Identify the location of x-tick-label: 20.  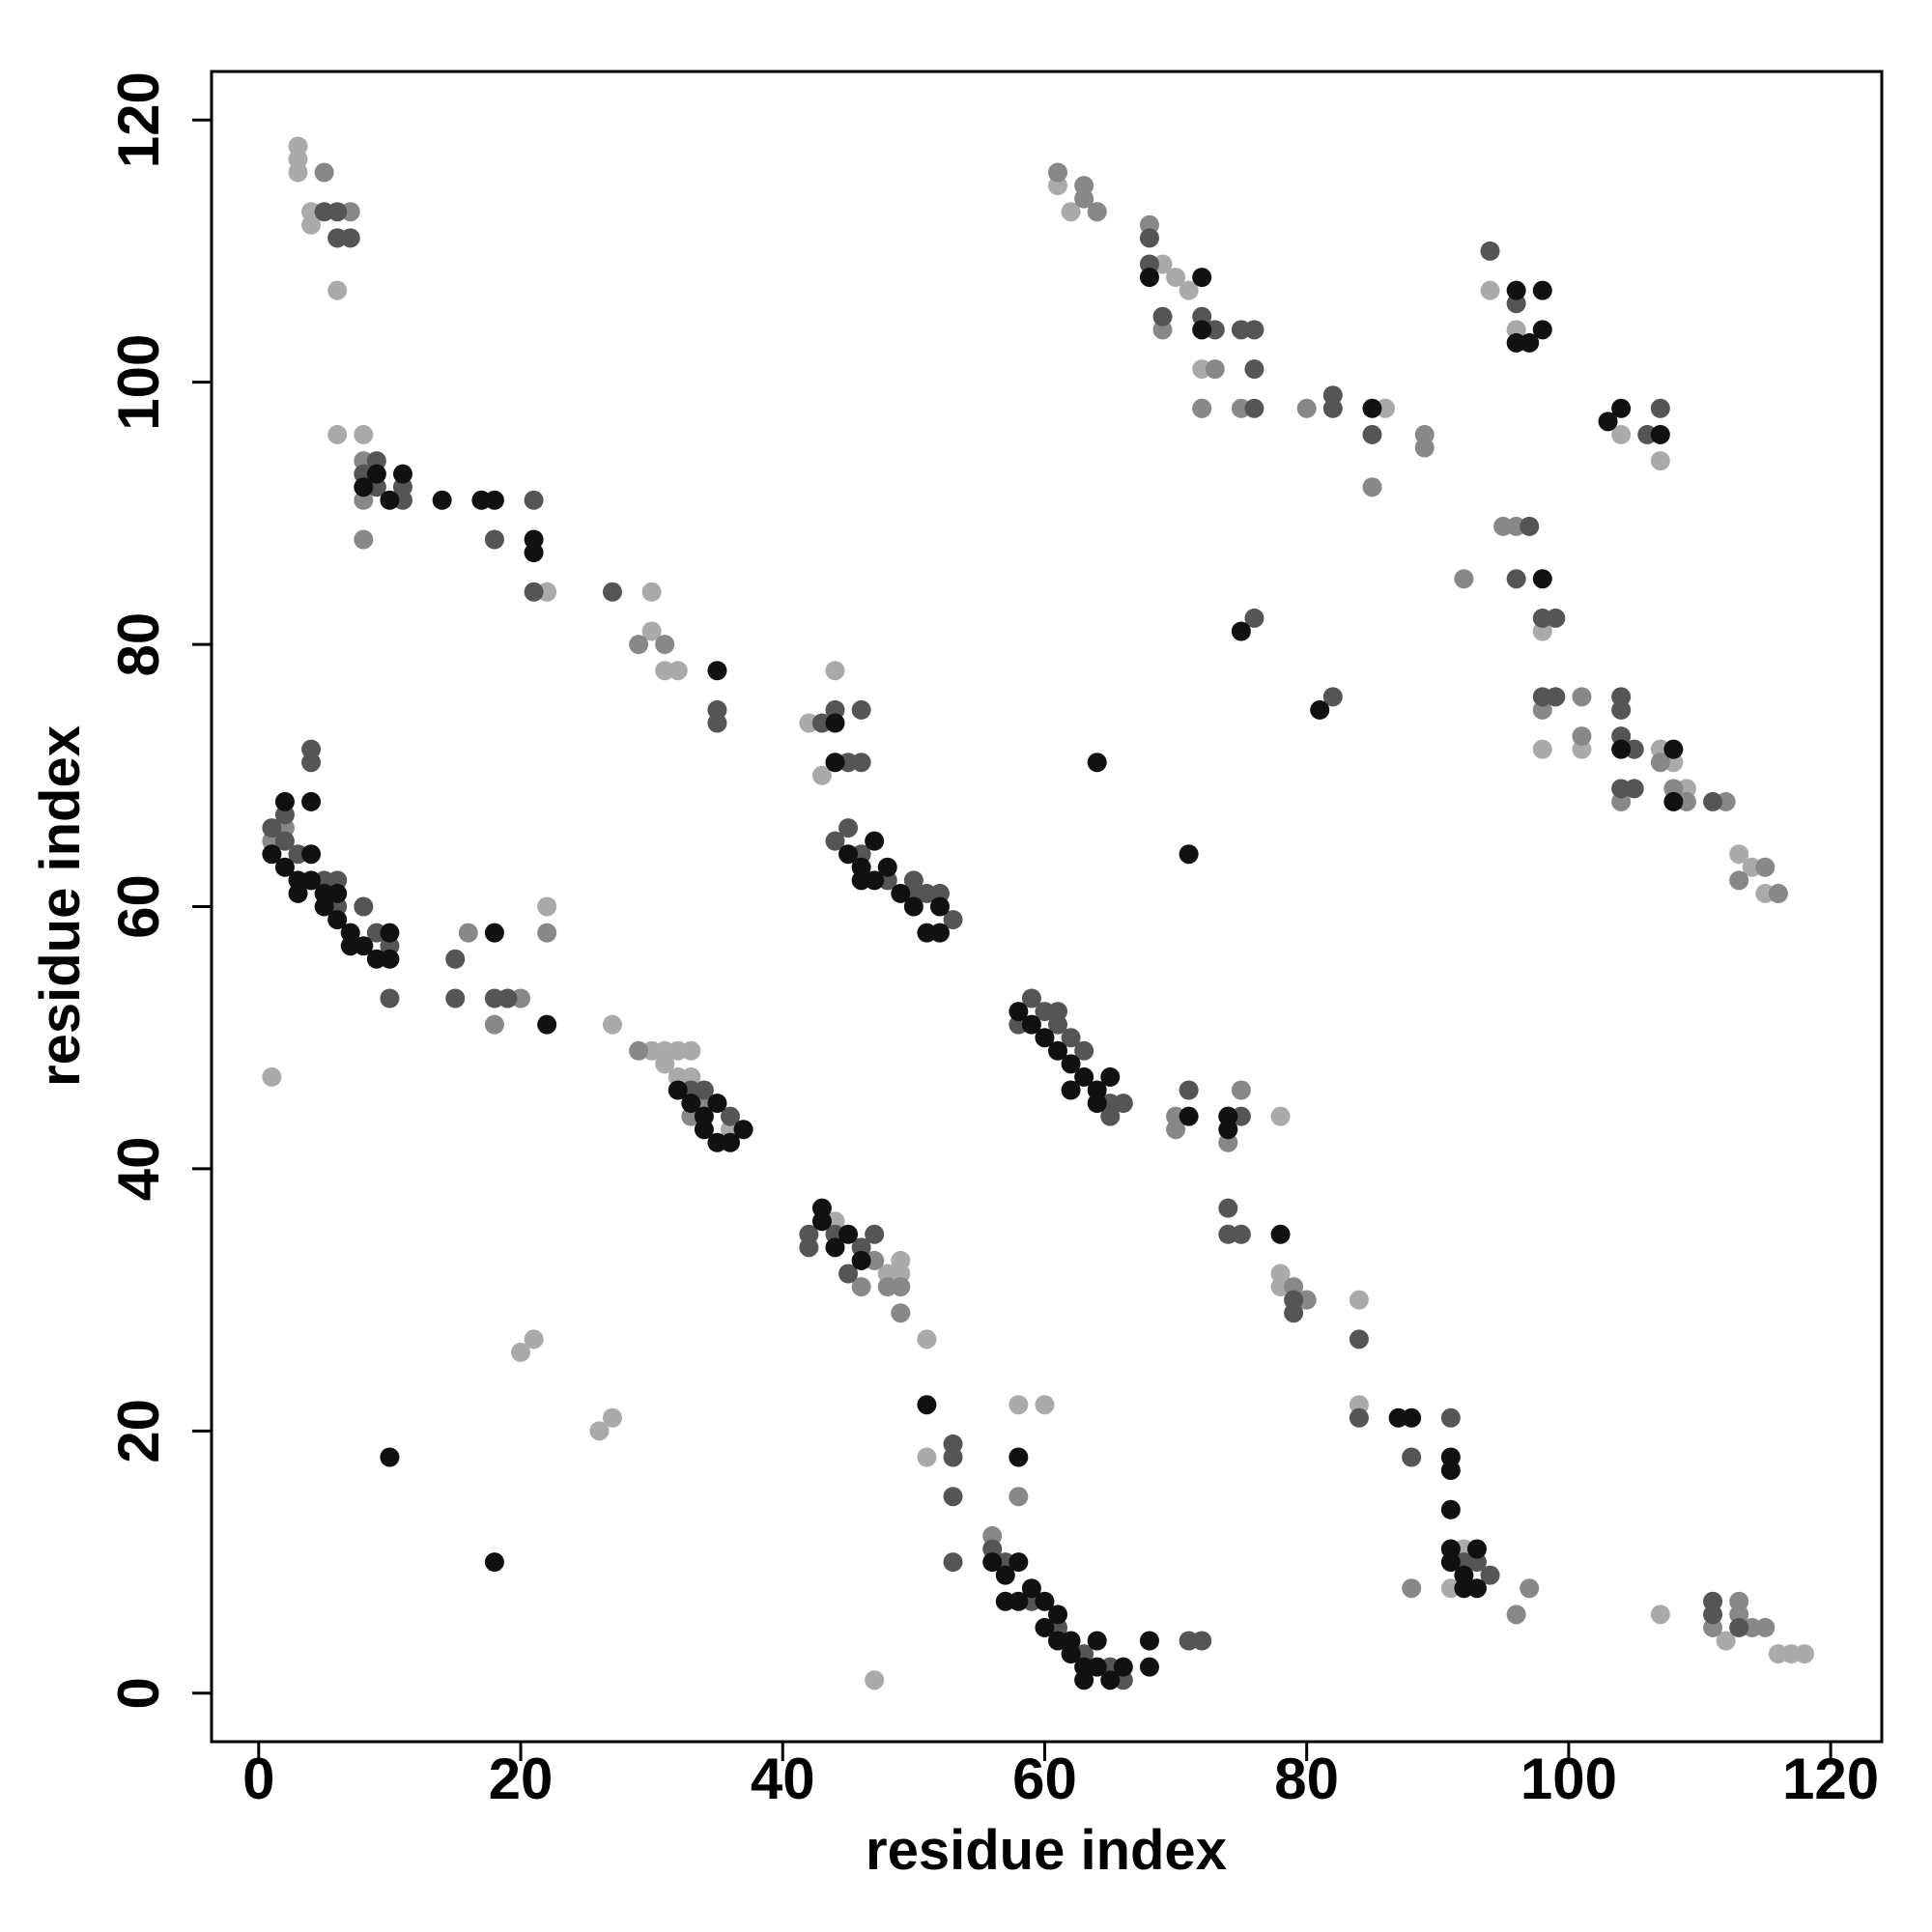
(521, 1779).